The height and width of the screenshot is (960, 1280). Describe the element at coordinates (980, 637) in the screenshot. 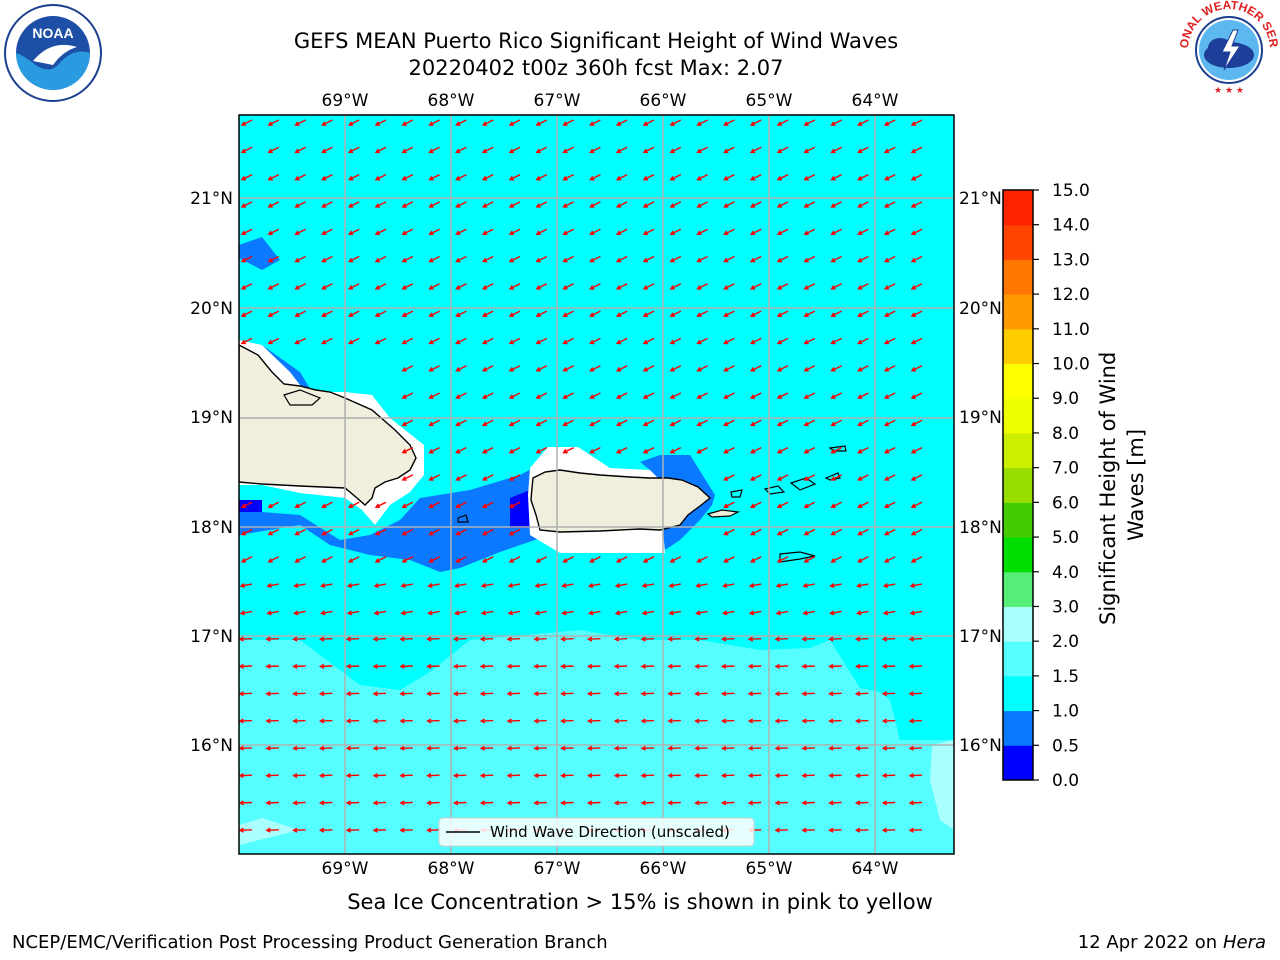

I see `lat-label: 17°N` at that location.